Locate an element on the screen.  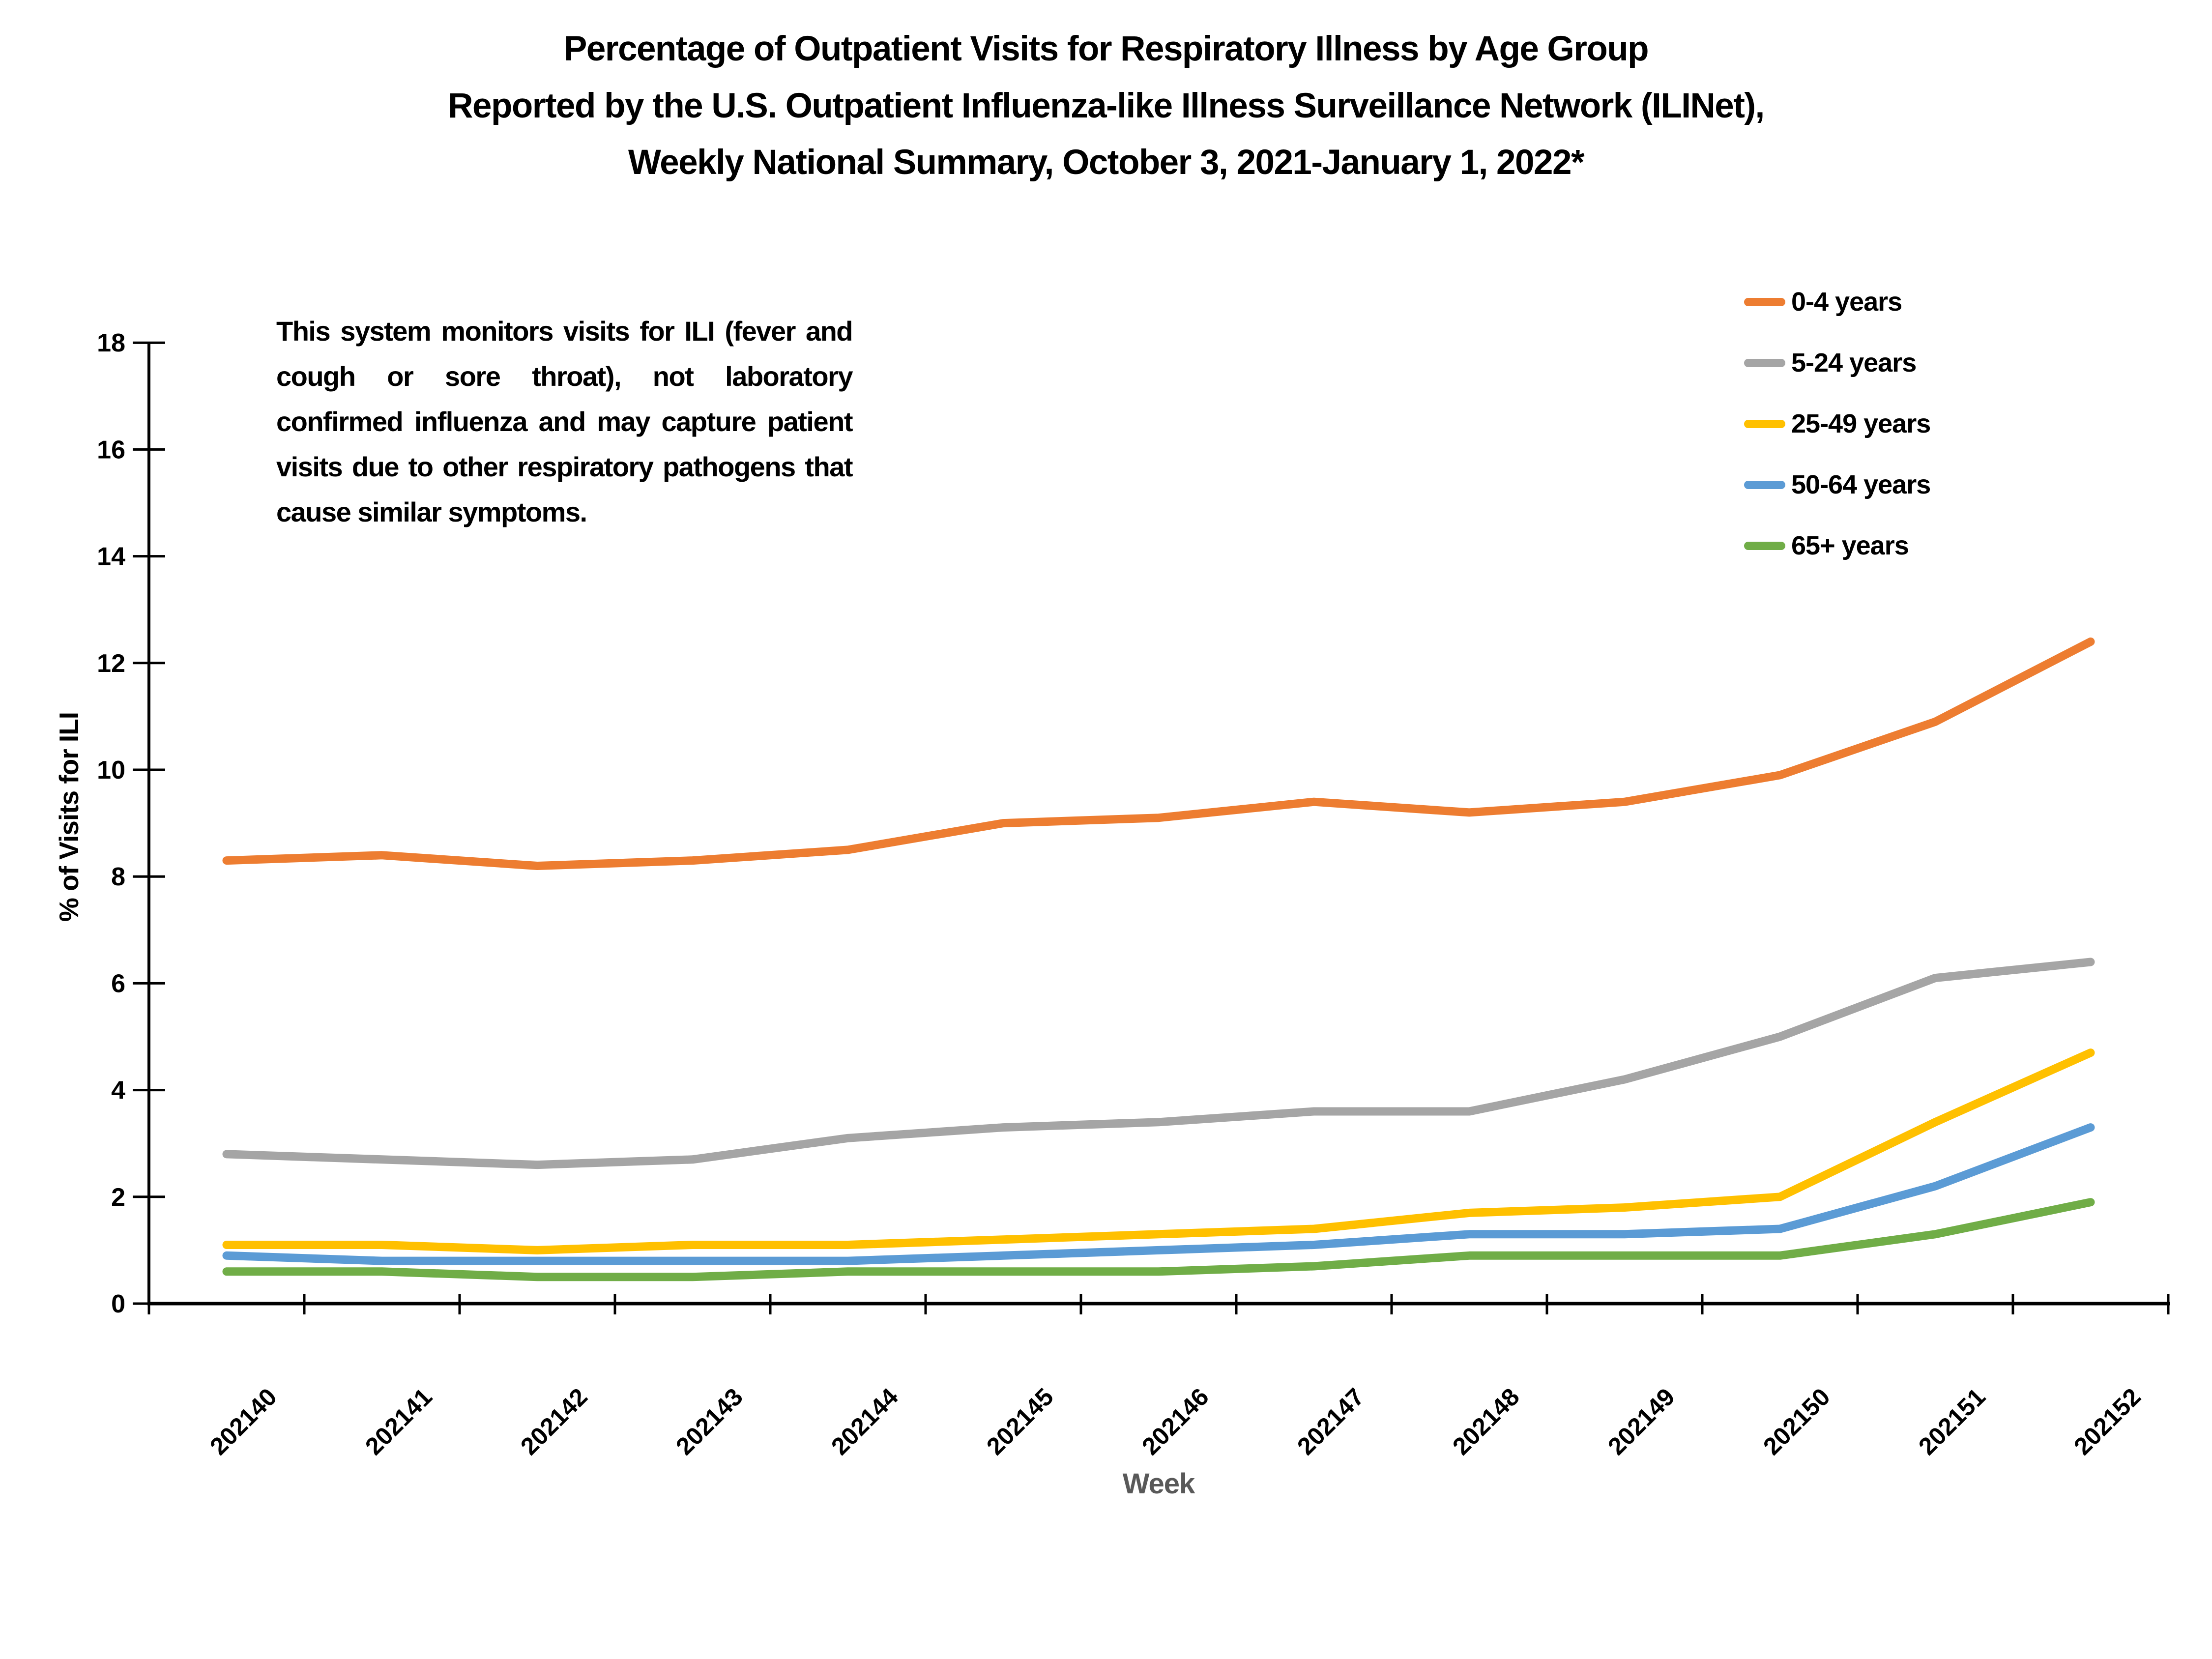
legend-label: 0-4 years is located at coordinates (1847, 302).